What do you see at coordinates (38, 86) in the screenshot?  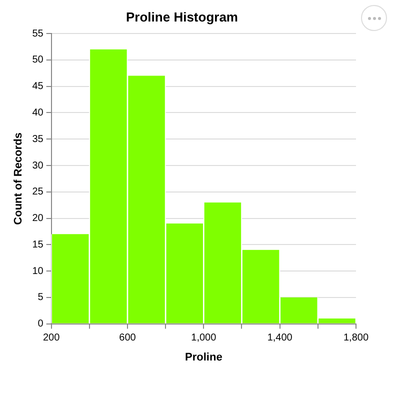 I see `y-tick-label: 45` at bounding box center [38, 86].